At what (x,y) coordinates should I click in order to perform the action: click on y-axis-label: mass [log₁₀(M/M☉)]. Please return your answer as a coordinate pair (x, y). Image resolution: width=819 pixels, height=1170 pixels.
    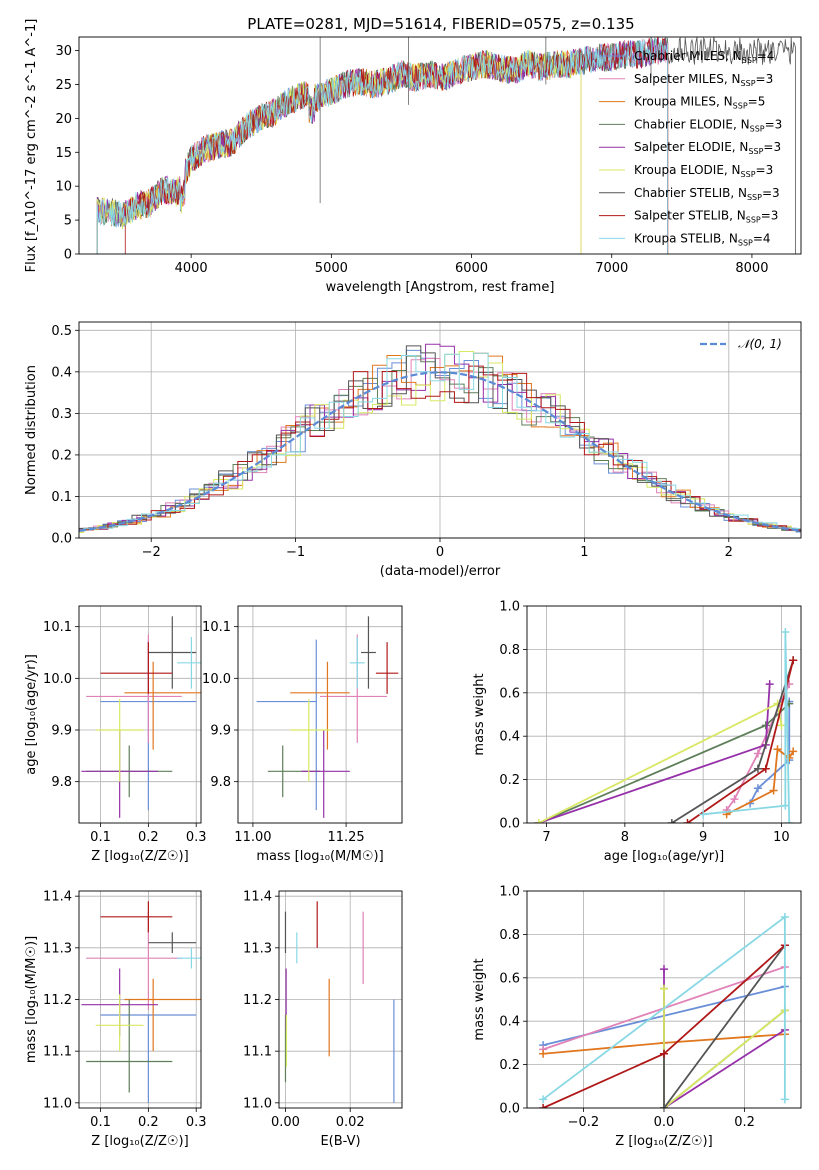
    Looking at the image, I should click on (31, 999).